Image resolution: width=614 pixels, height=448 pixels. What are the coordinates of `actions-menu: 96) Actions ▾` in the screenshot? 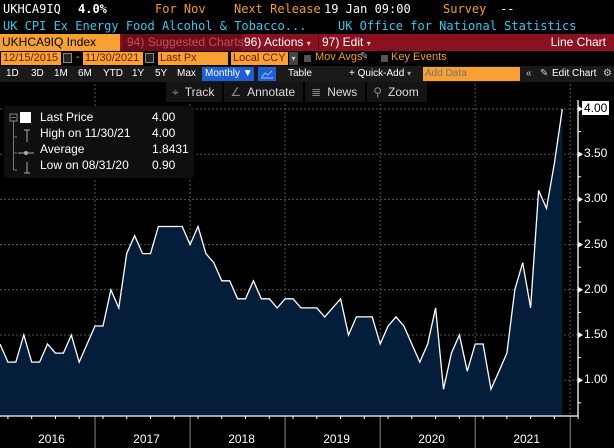 It's located at (277, 43).